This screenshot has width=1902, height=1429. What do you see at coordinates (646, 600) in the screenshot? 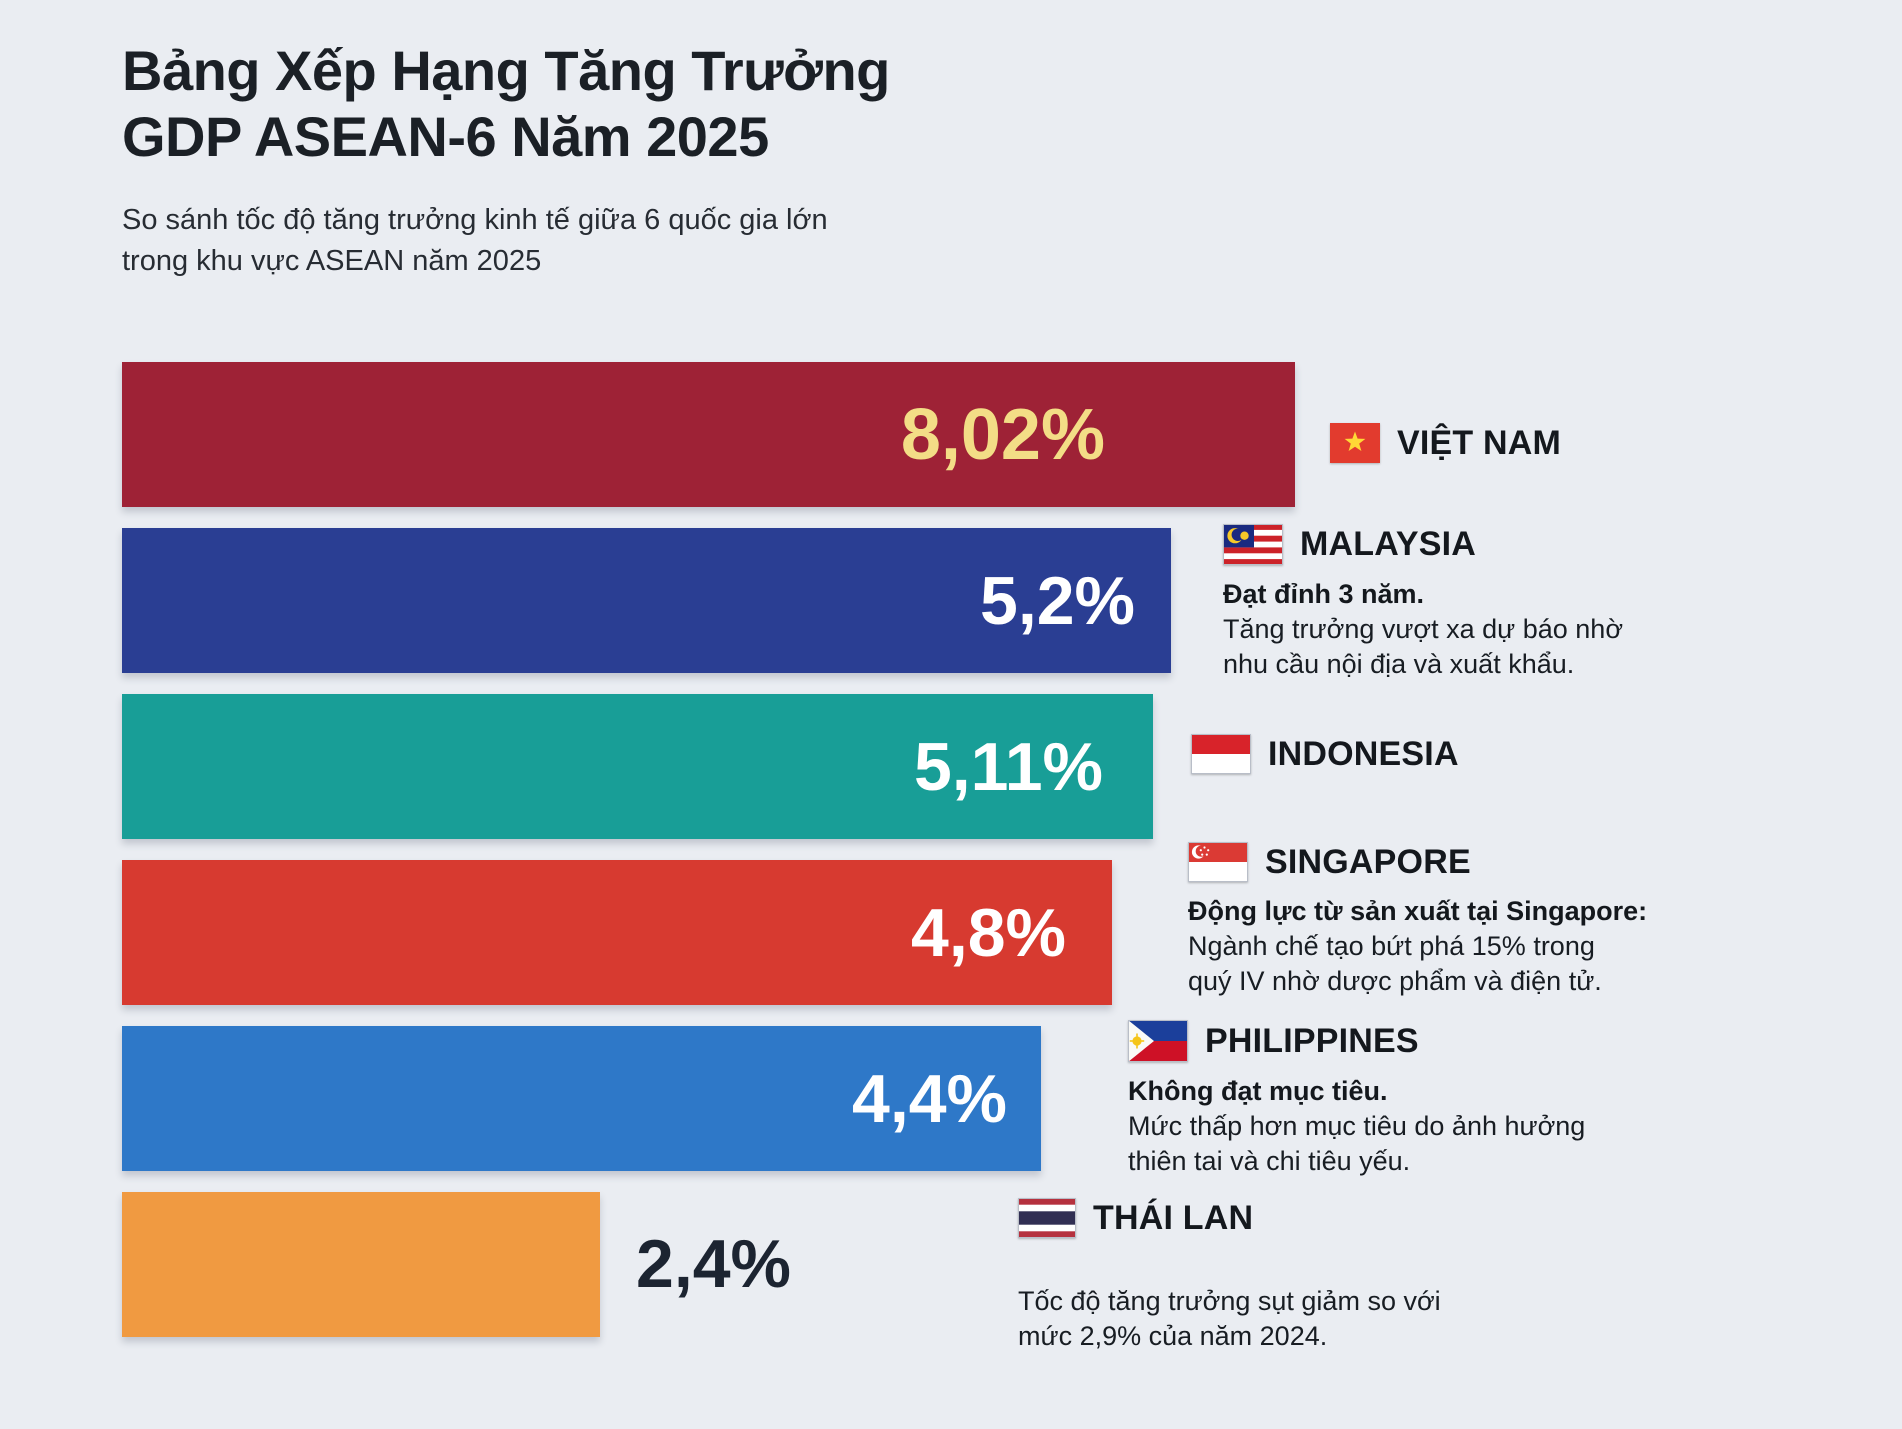
I see `bar-malaysia: 5,2%` at bounding box center [646, 600].